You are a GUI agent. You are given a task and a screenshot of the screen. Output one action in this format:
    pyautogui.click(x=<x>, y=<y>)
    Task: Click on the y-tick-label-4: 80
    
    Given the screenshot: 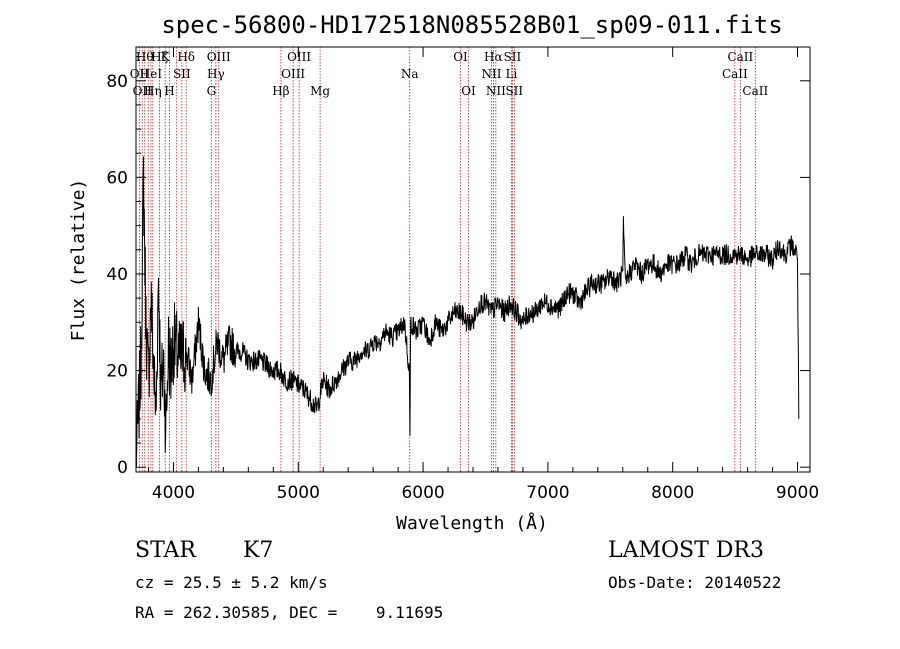 What is the action you would take?
    pyautogui.click(x=117, y=82)
    